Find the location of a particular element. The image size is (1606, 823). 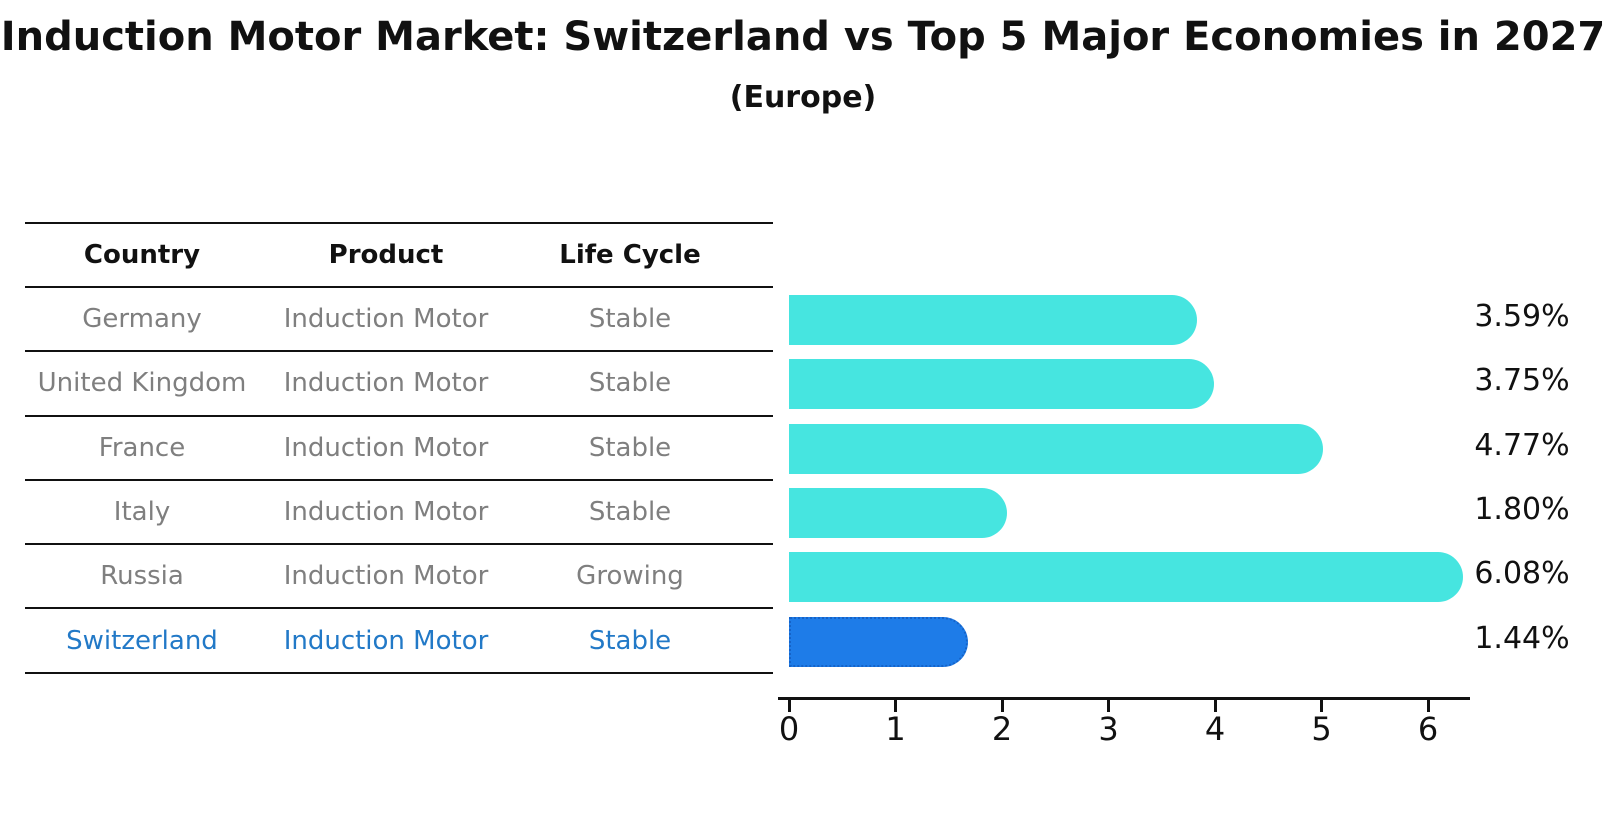

table-cell-country: France is located at coordinates (142, 447).